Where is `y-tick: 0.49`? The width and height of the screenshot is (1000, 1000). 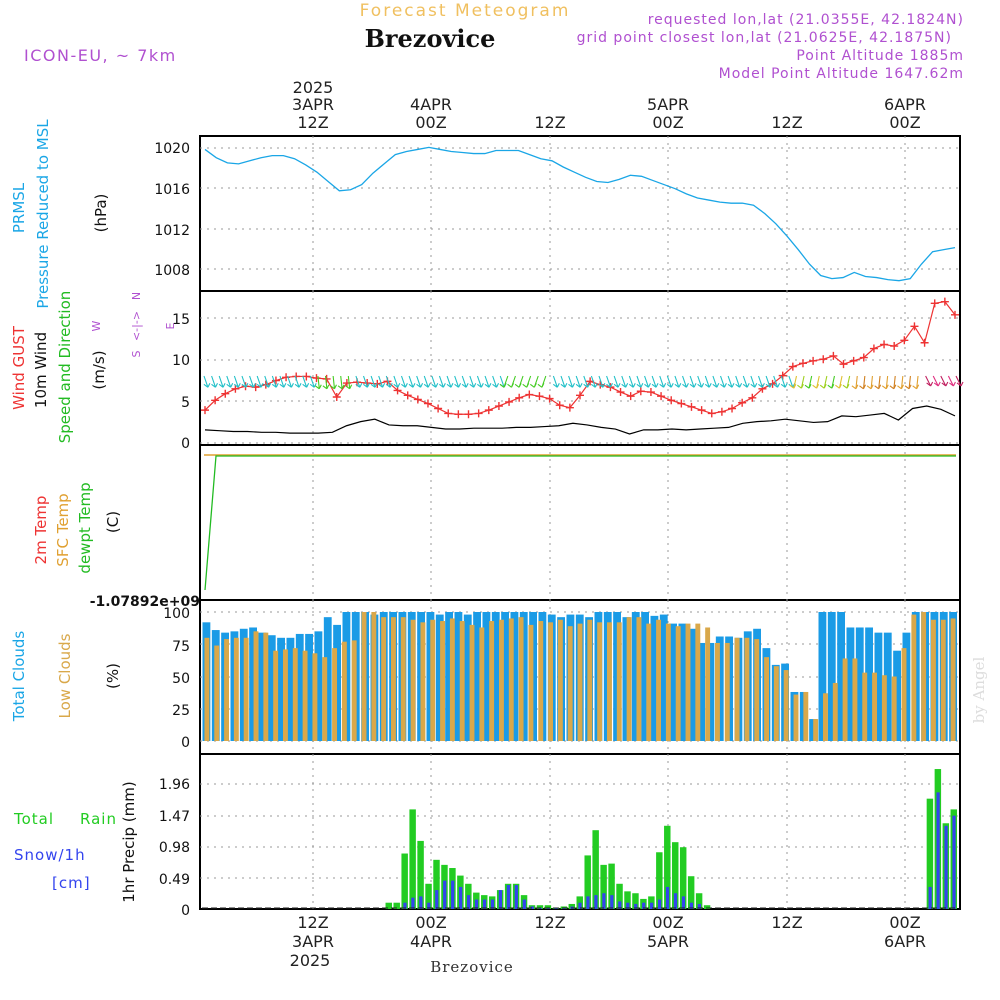 y-tick: 0.49 is located at coordinates (174, 880).